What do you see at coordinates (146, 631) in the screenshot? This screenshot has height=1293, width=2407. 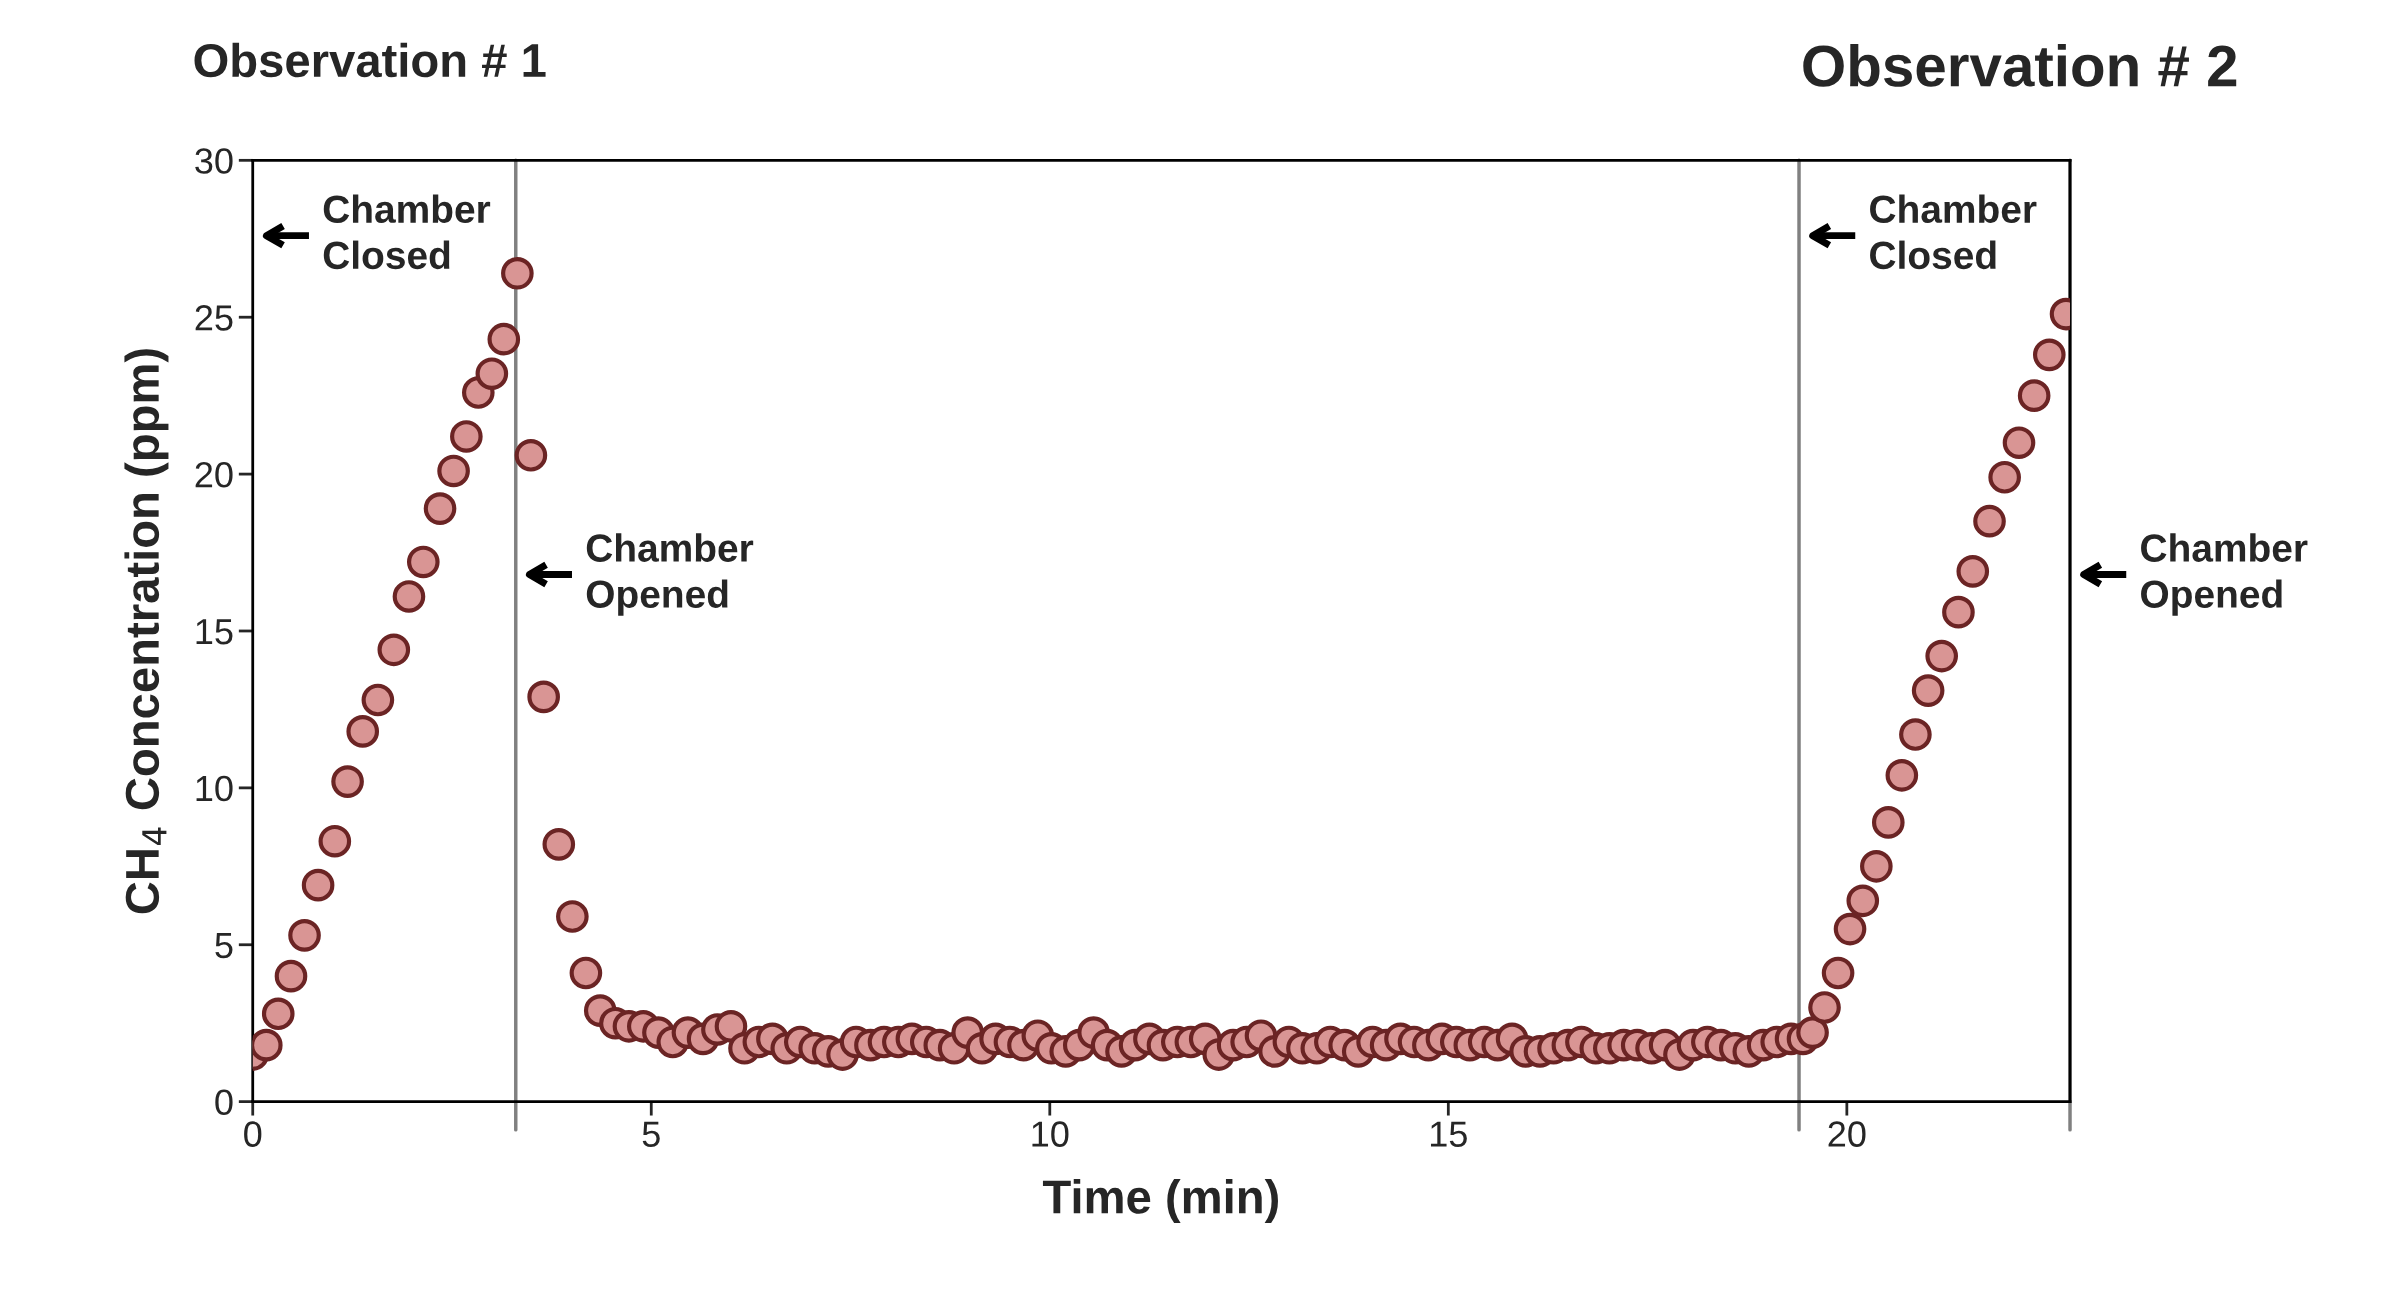 I see `y-axis-title: CH$_{4}$ Concentration (ppm)` at bounding box center [146, 631].